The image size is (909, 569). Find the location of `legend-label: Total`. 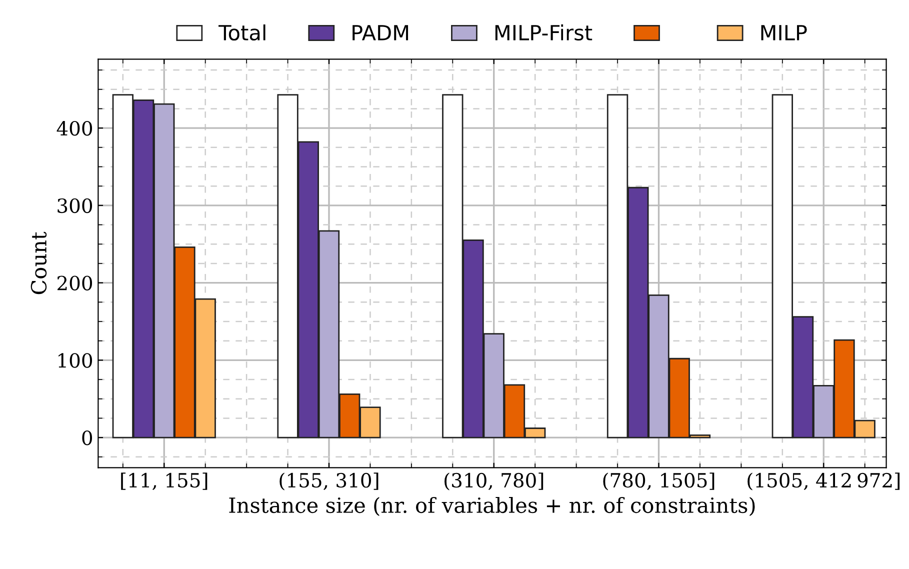

legend-label: Total is located at coordinates (242, 32).